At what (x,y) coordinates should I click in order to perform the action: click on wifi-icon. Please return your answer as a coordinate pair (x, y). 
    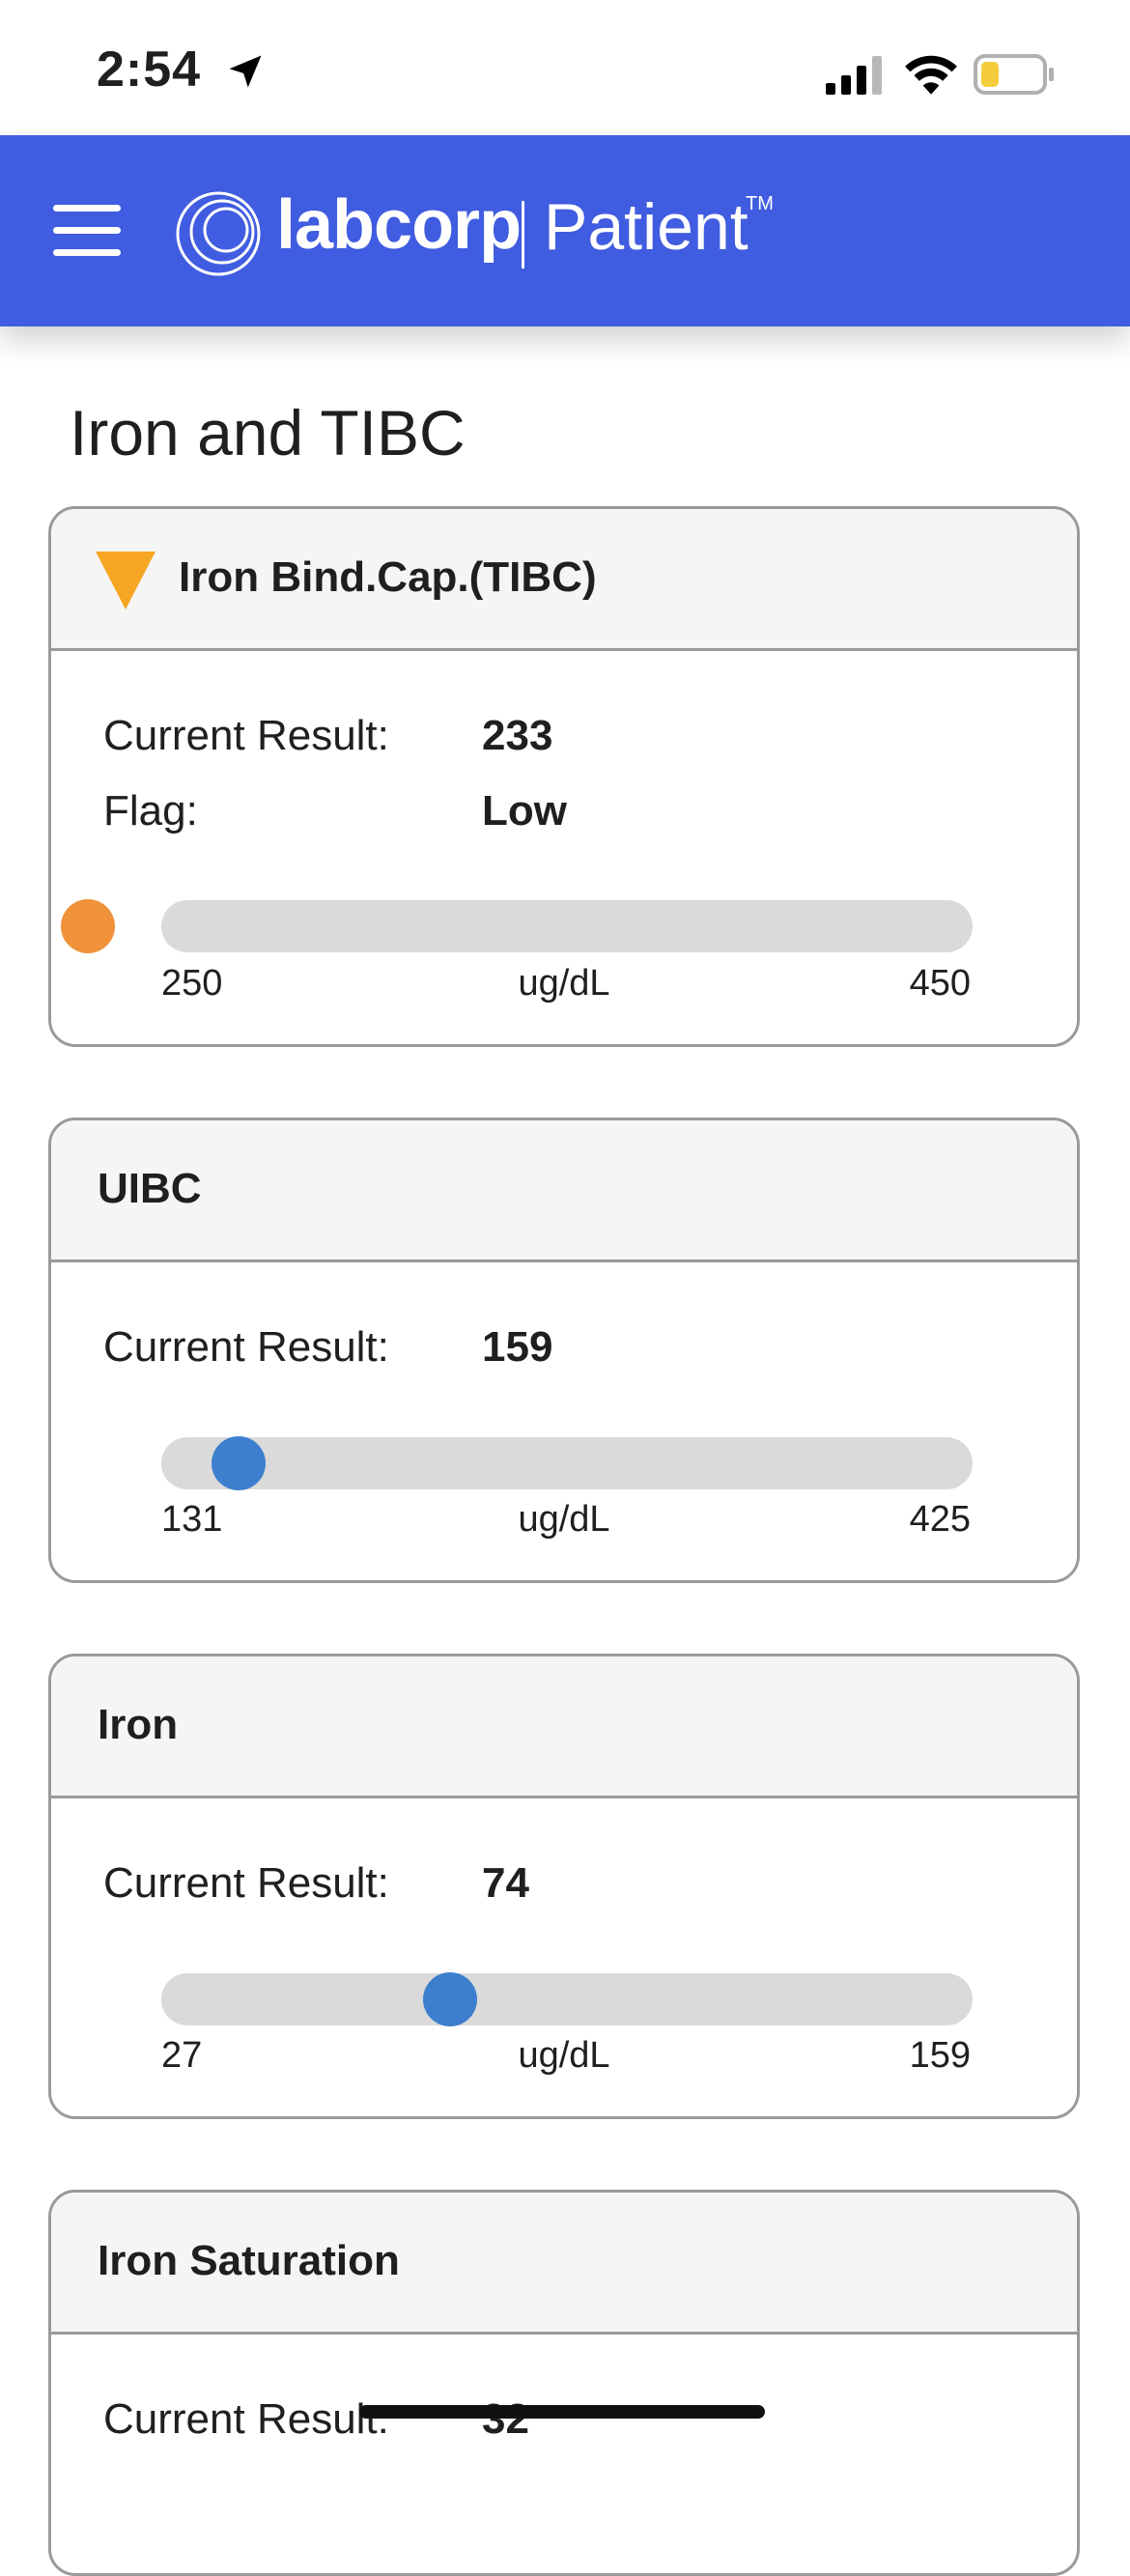
    Looking at the image, I should click on (931, 75).